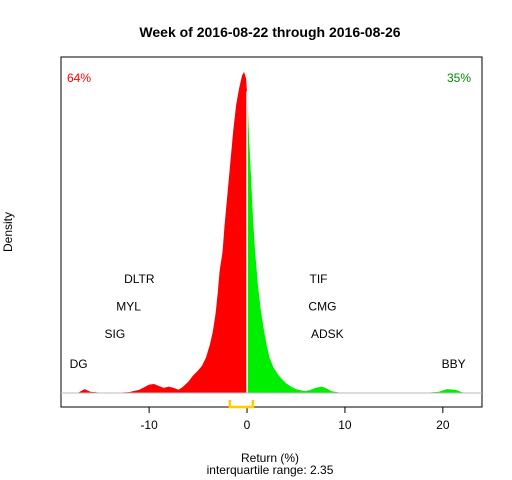  What do you see at coordinates (79, 78) in the screenshot?
I see `negative-share-label: 64%` at bounding box center [79, 78].